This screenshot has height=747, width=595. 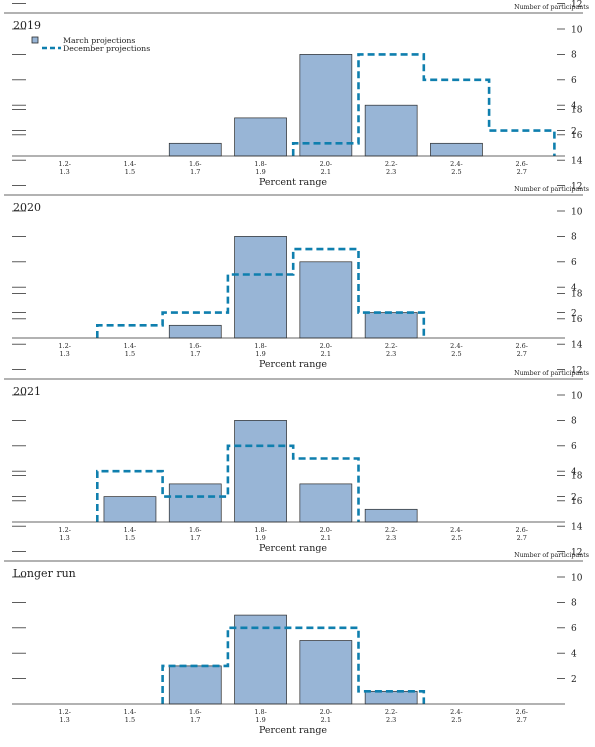 I want to click on panel-title: 2021, so click(x=27, y=391).